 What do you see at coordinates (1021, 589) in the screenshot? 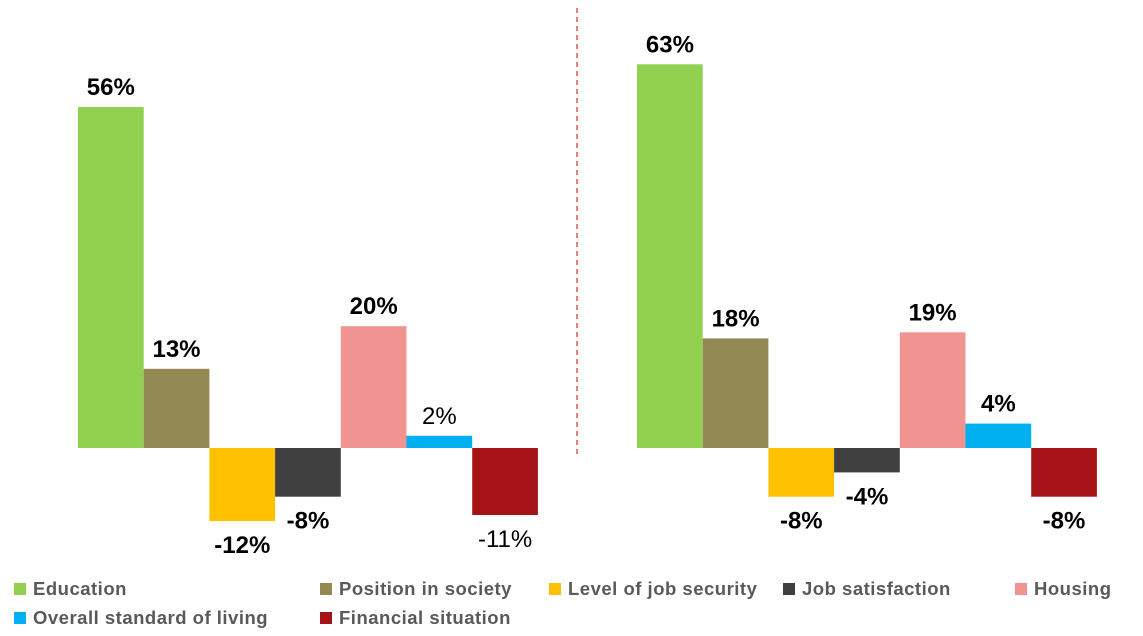
I see `legend-swatch-housing` at bounding box center [1021, 589].